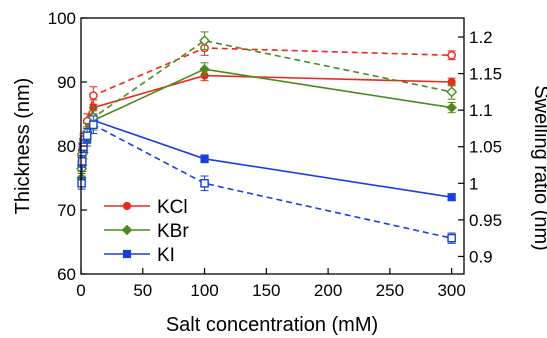 The image size is (547, 338). I want to click on y2-tick-label: 1.2, so click(481, 37).